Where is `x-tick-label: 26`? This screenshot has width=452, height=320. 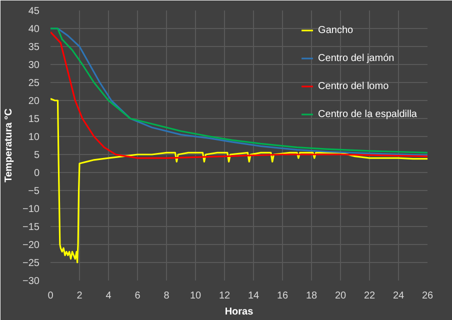
x-tick-label: 26 is located at coordinates (428, 296).